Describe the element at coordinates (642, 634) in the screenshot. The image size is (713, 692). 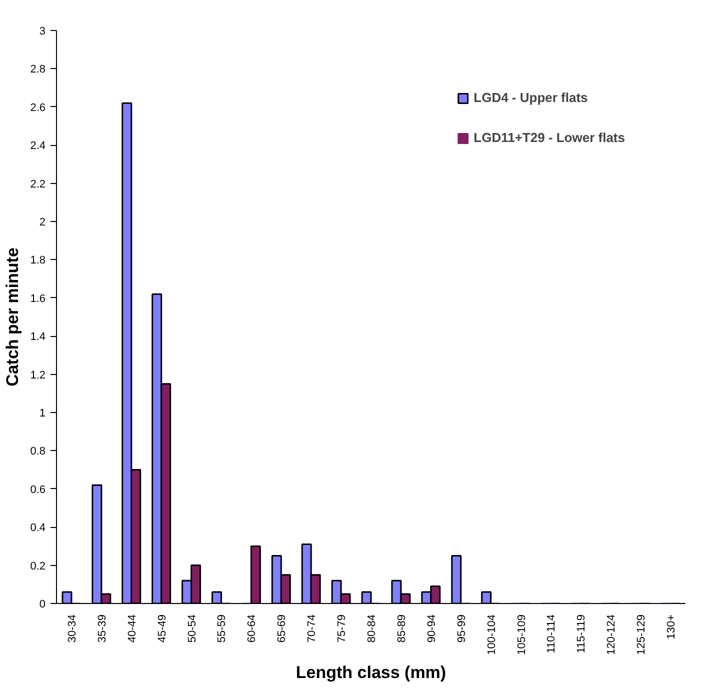
I see `x-tick-label: 125-129` at that location.